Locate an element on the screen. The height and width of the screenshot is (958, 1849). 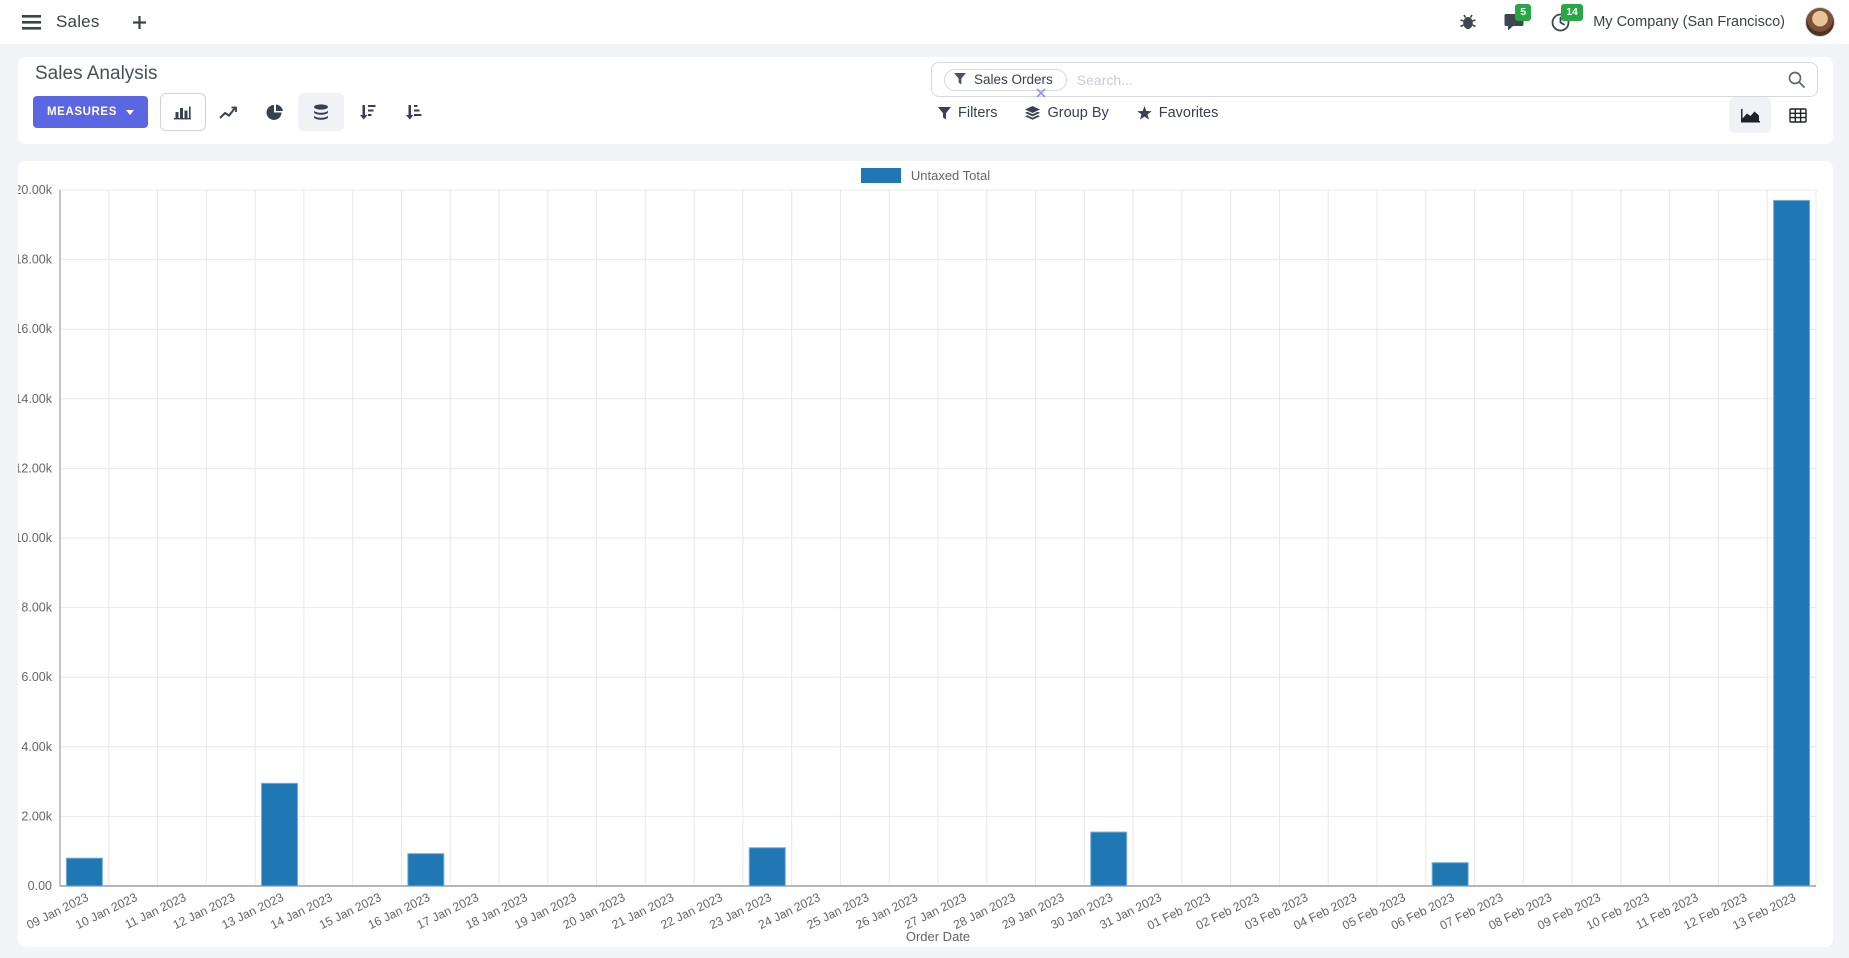
filter-icon is located at coordinates (944, 112).